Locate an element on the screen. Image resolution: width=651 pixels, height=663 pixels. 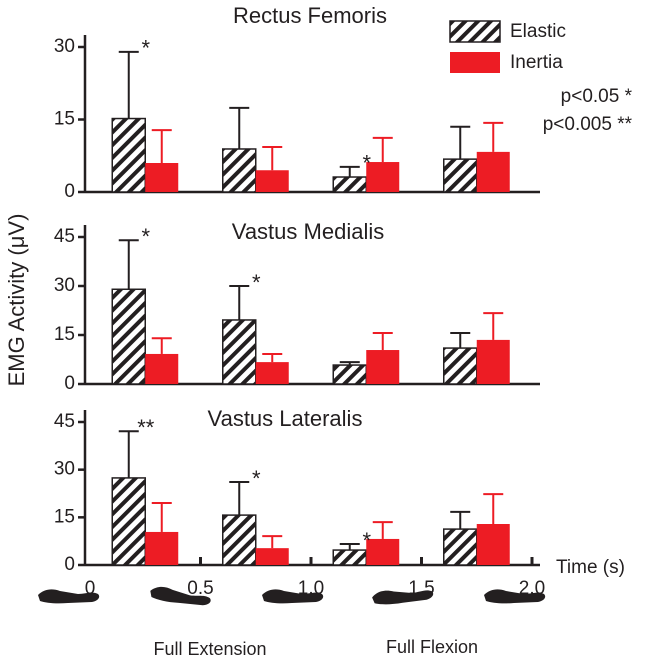
x-tick-label: 0 is located at coordinates (90, 588).